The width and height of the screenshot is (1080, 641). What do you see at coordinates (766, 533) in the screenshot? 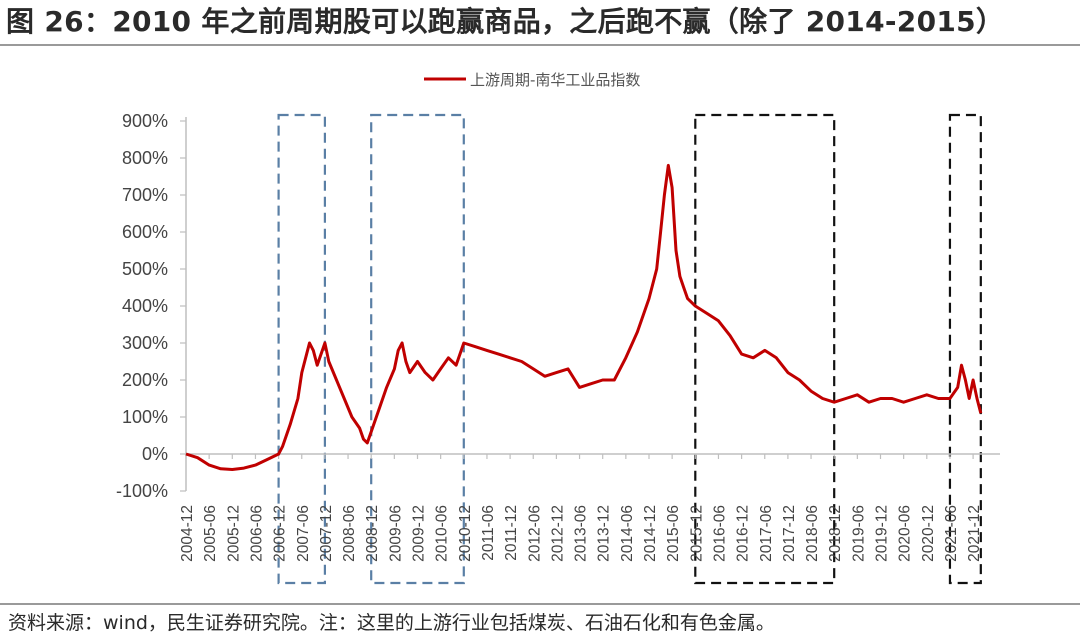
I see `x-tick-label: 2017-06` at bounding box center [766, 533].